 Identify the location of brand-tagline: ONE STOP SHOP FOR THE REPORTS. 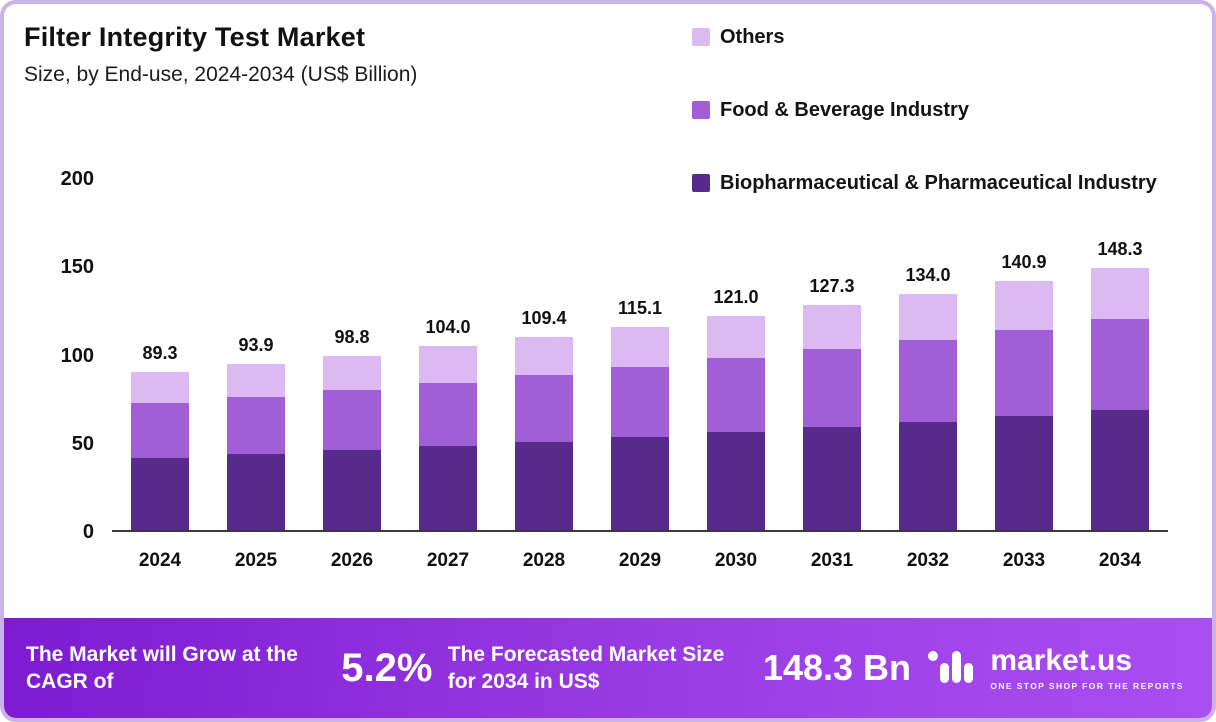
(1087, 685).